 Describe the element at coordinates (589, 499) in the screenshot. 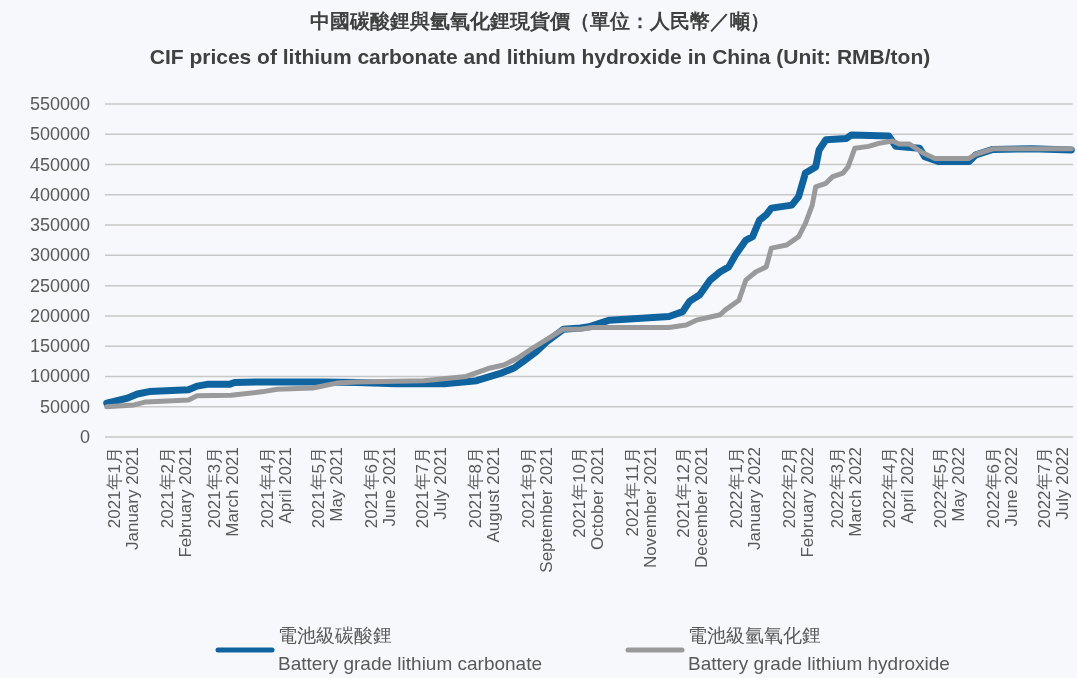

I see `x-tick-label: 2021年10月 October 2021` at that location.